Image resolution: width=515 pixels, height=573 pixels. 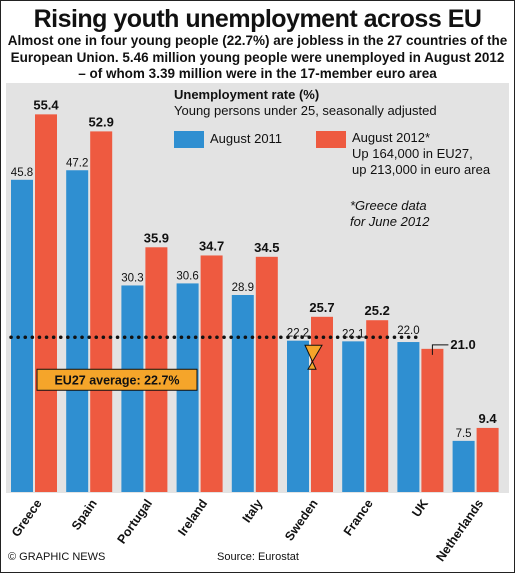 I want to click on x-tick-label-portugal: Portugal, so click(x=135, y=522).